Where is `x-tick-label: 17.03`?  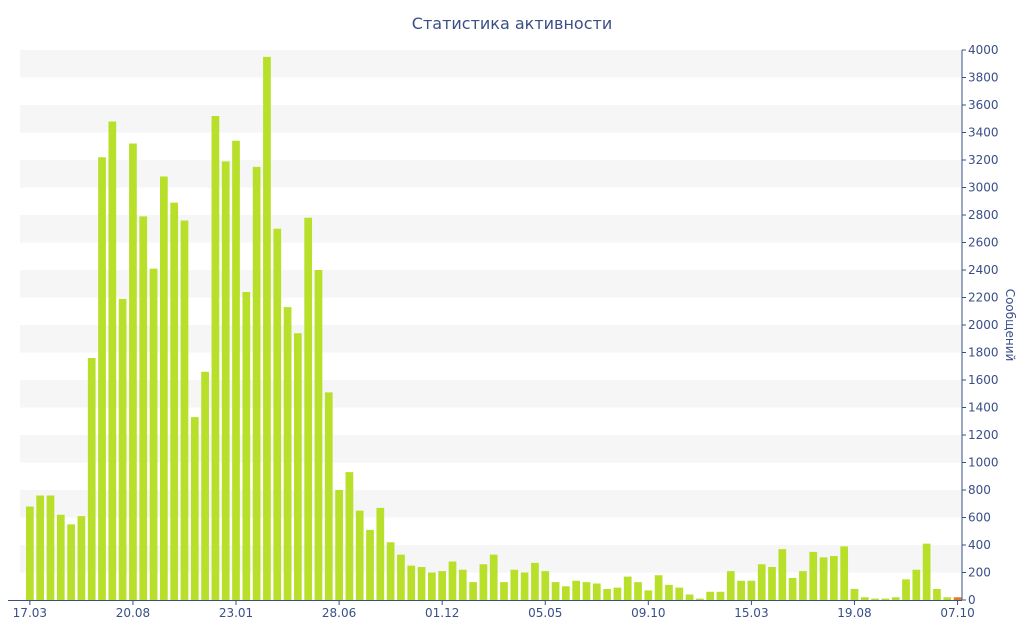 x-tick-label: 17.03 is located at coordinates (30, 613).